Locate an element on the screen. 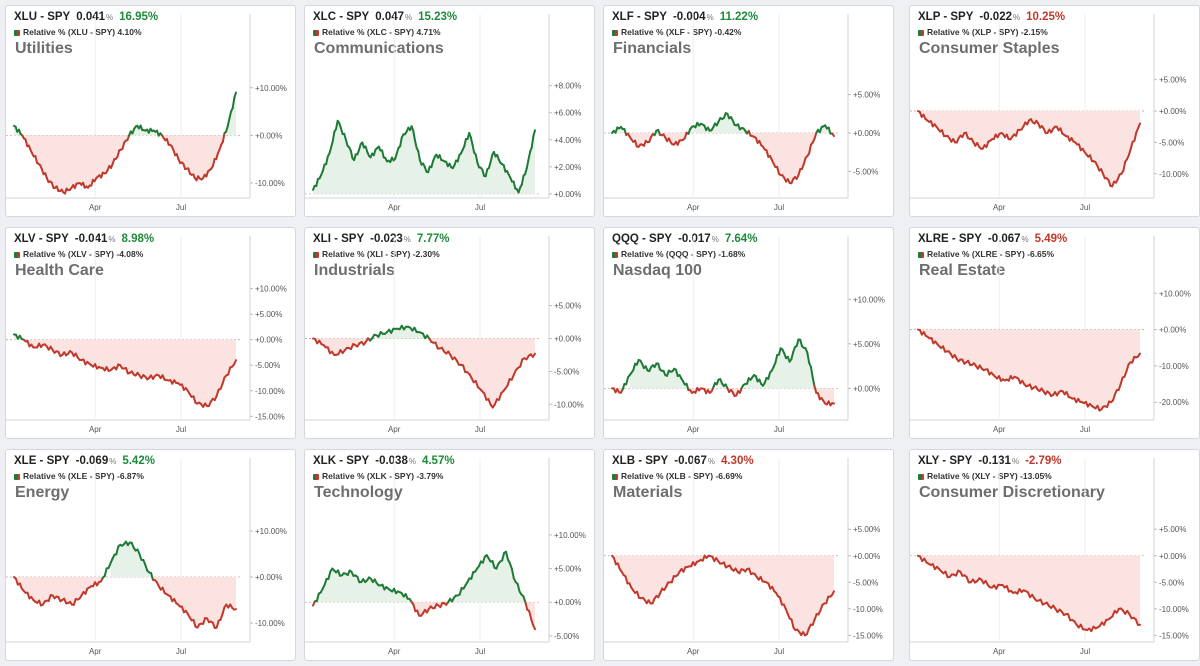  ticker-header: XLE - SPY -0.069% 5.42% is located at coordinates (84, 461).